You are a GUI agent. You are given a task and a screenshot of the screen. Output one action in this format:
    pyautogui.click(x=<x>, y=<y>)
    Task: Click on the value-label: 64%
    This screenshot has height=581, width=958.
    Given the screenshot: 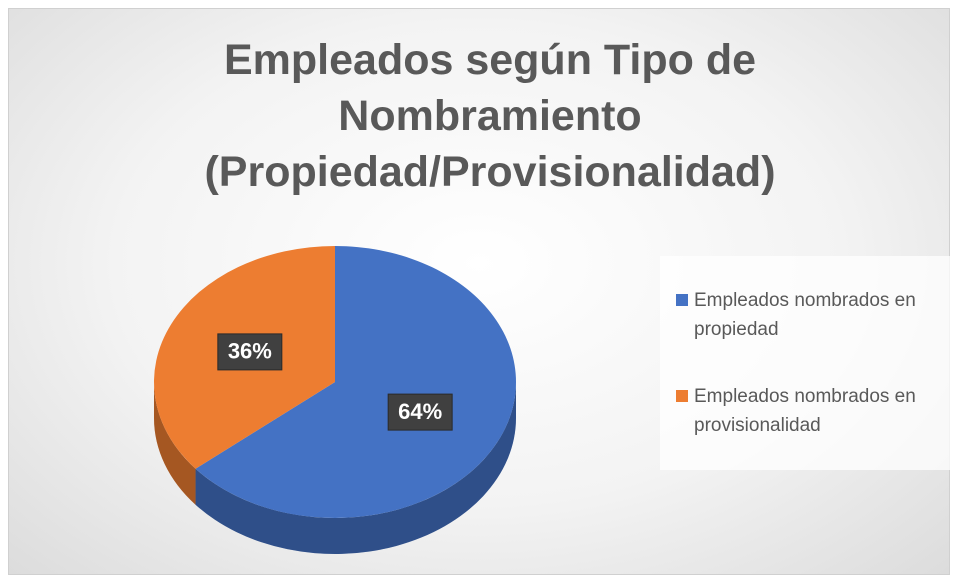 What is the action you would take?
    pyautogui.click(x=420, y=411)
    